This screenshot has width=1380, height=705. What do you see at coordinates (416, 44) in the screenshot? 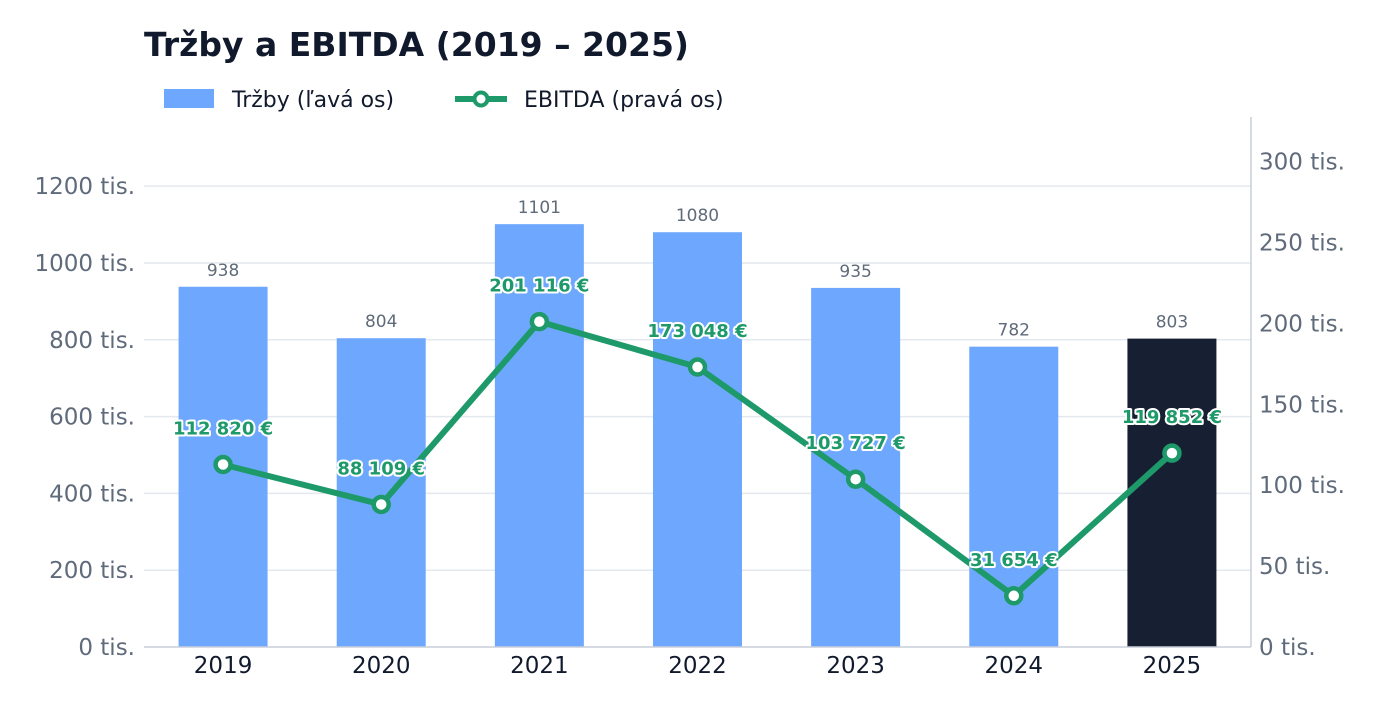
I see `chart-title: Tržby a EBITDA (2019 – 2025)` at bounding box center [416, 44].